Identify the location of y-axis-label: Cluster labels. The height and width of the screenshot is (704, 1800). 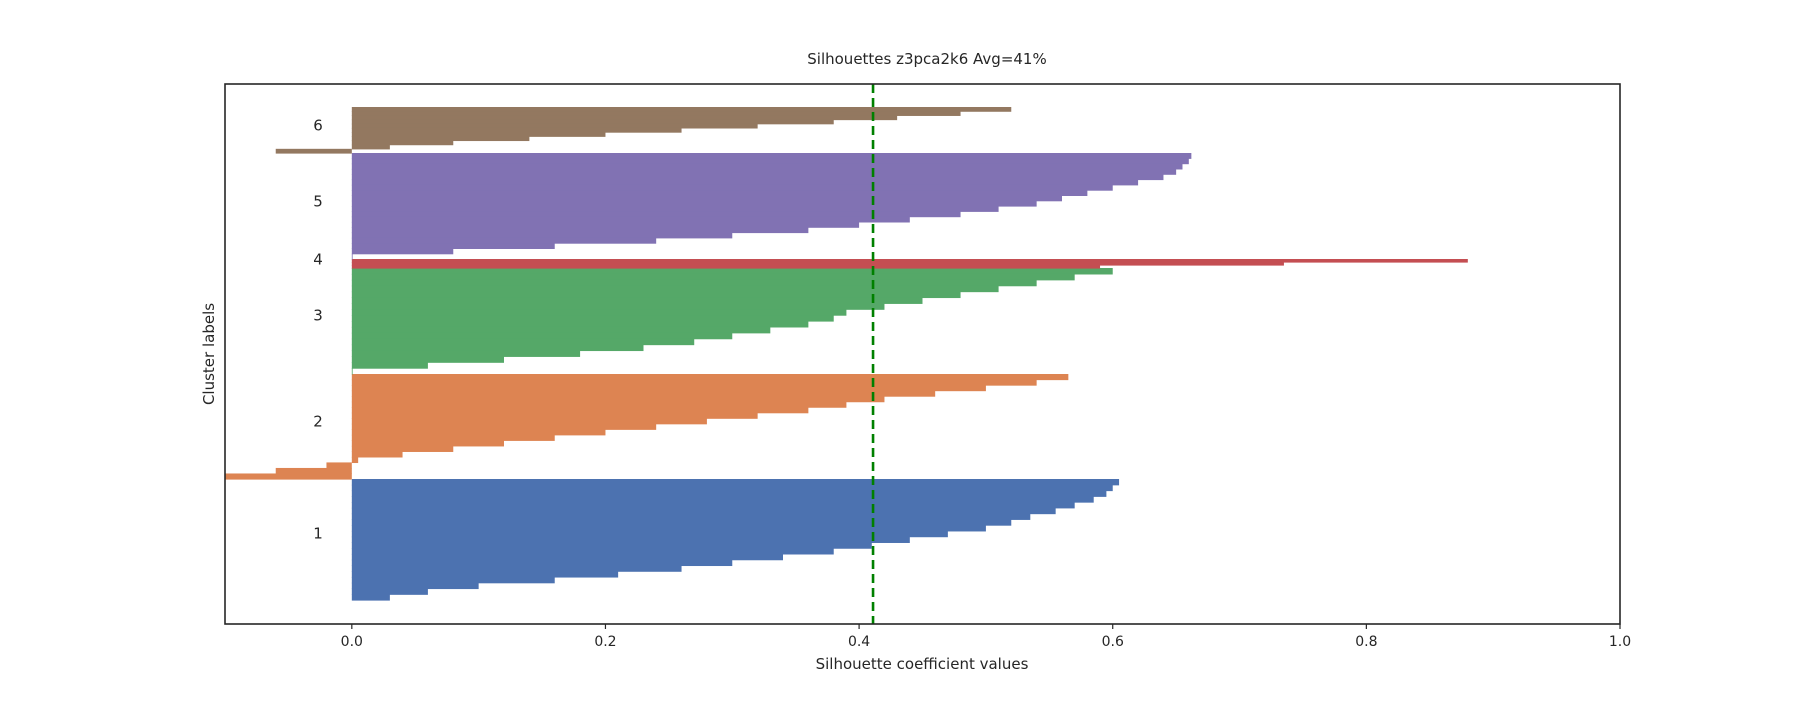
(209, 354).